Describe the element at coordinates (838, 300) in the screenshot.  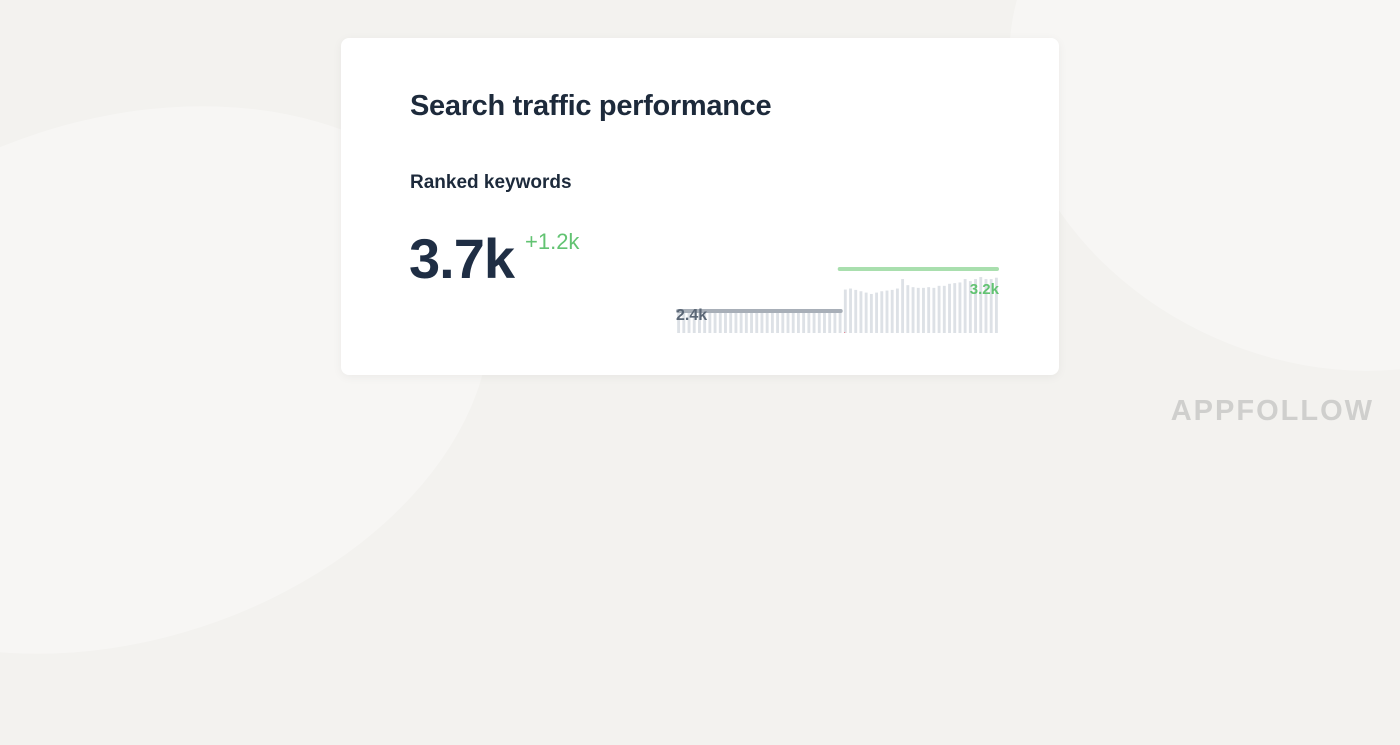
I see `keywords-sparkline-chart: 2.4k3.2kDec 26Jan 29Mar 01` at that location.